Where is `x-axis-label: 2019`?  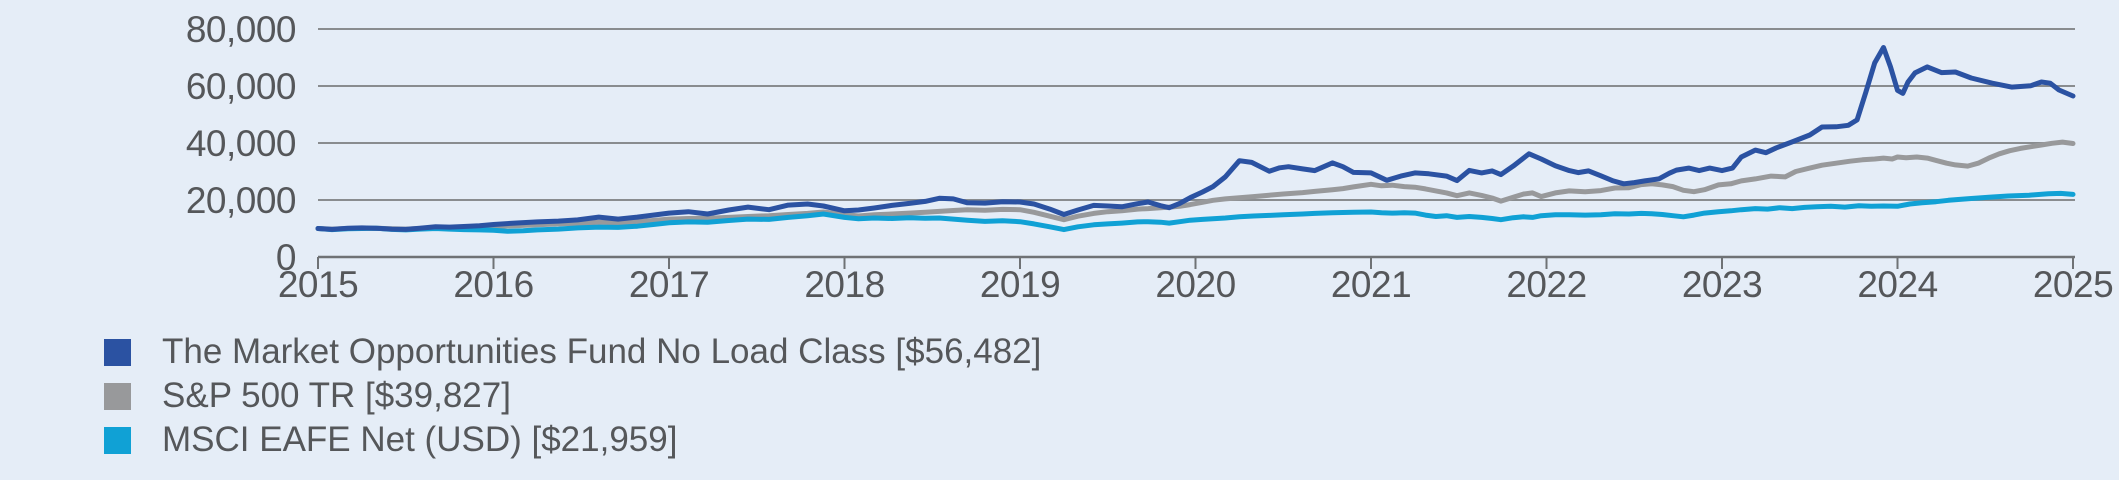
x-axis-label: 2019 is located at coordinates (1020, 284).